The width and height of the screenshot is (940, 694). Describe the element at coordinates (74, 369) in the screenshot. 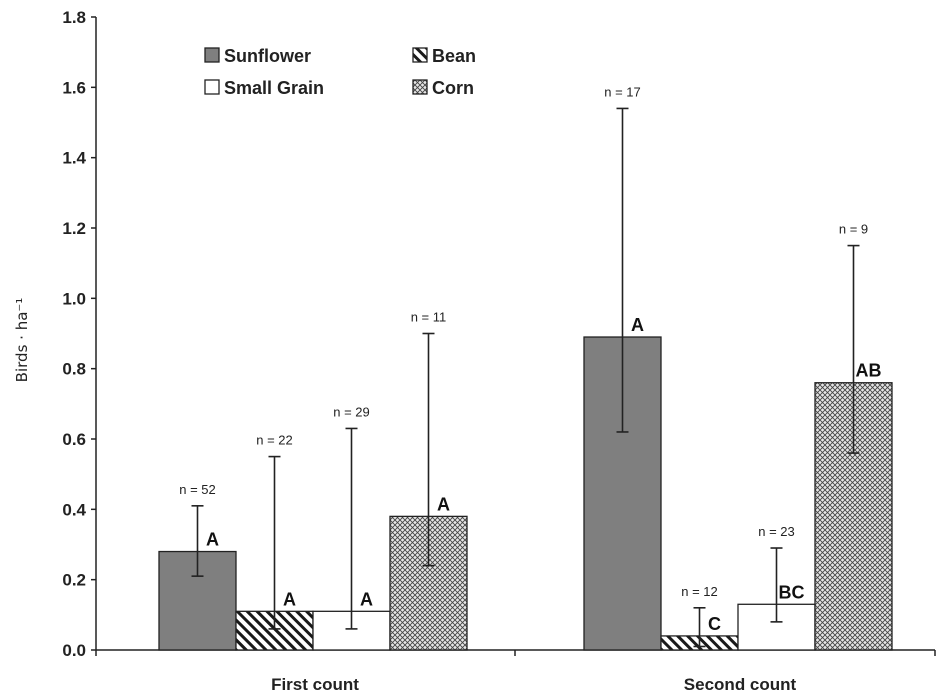

I see `y-tick-label-4: 0.8` at that location.